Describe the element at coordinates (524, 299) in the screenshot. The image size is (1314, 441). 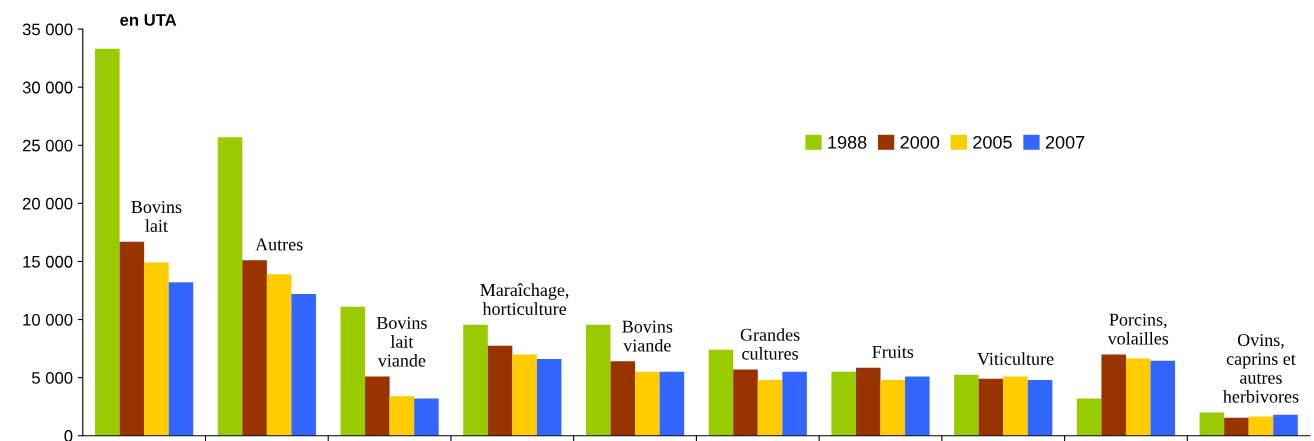
I see `x-tick-label: Maraîchage, horticulture` at that location.